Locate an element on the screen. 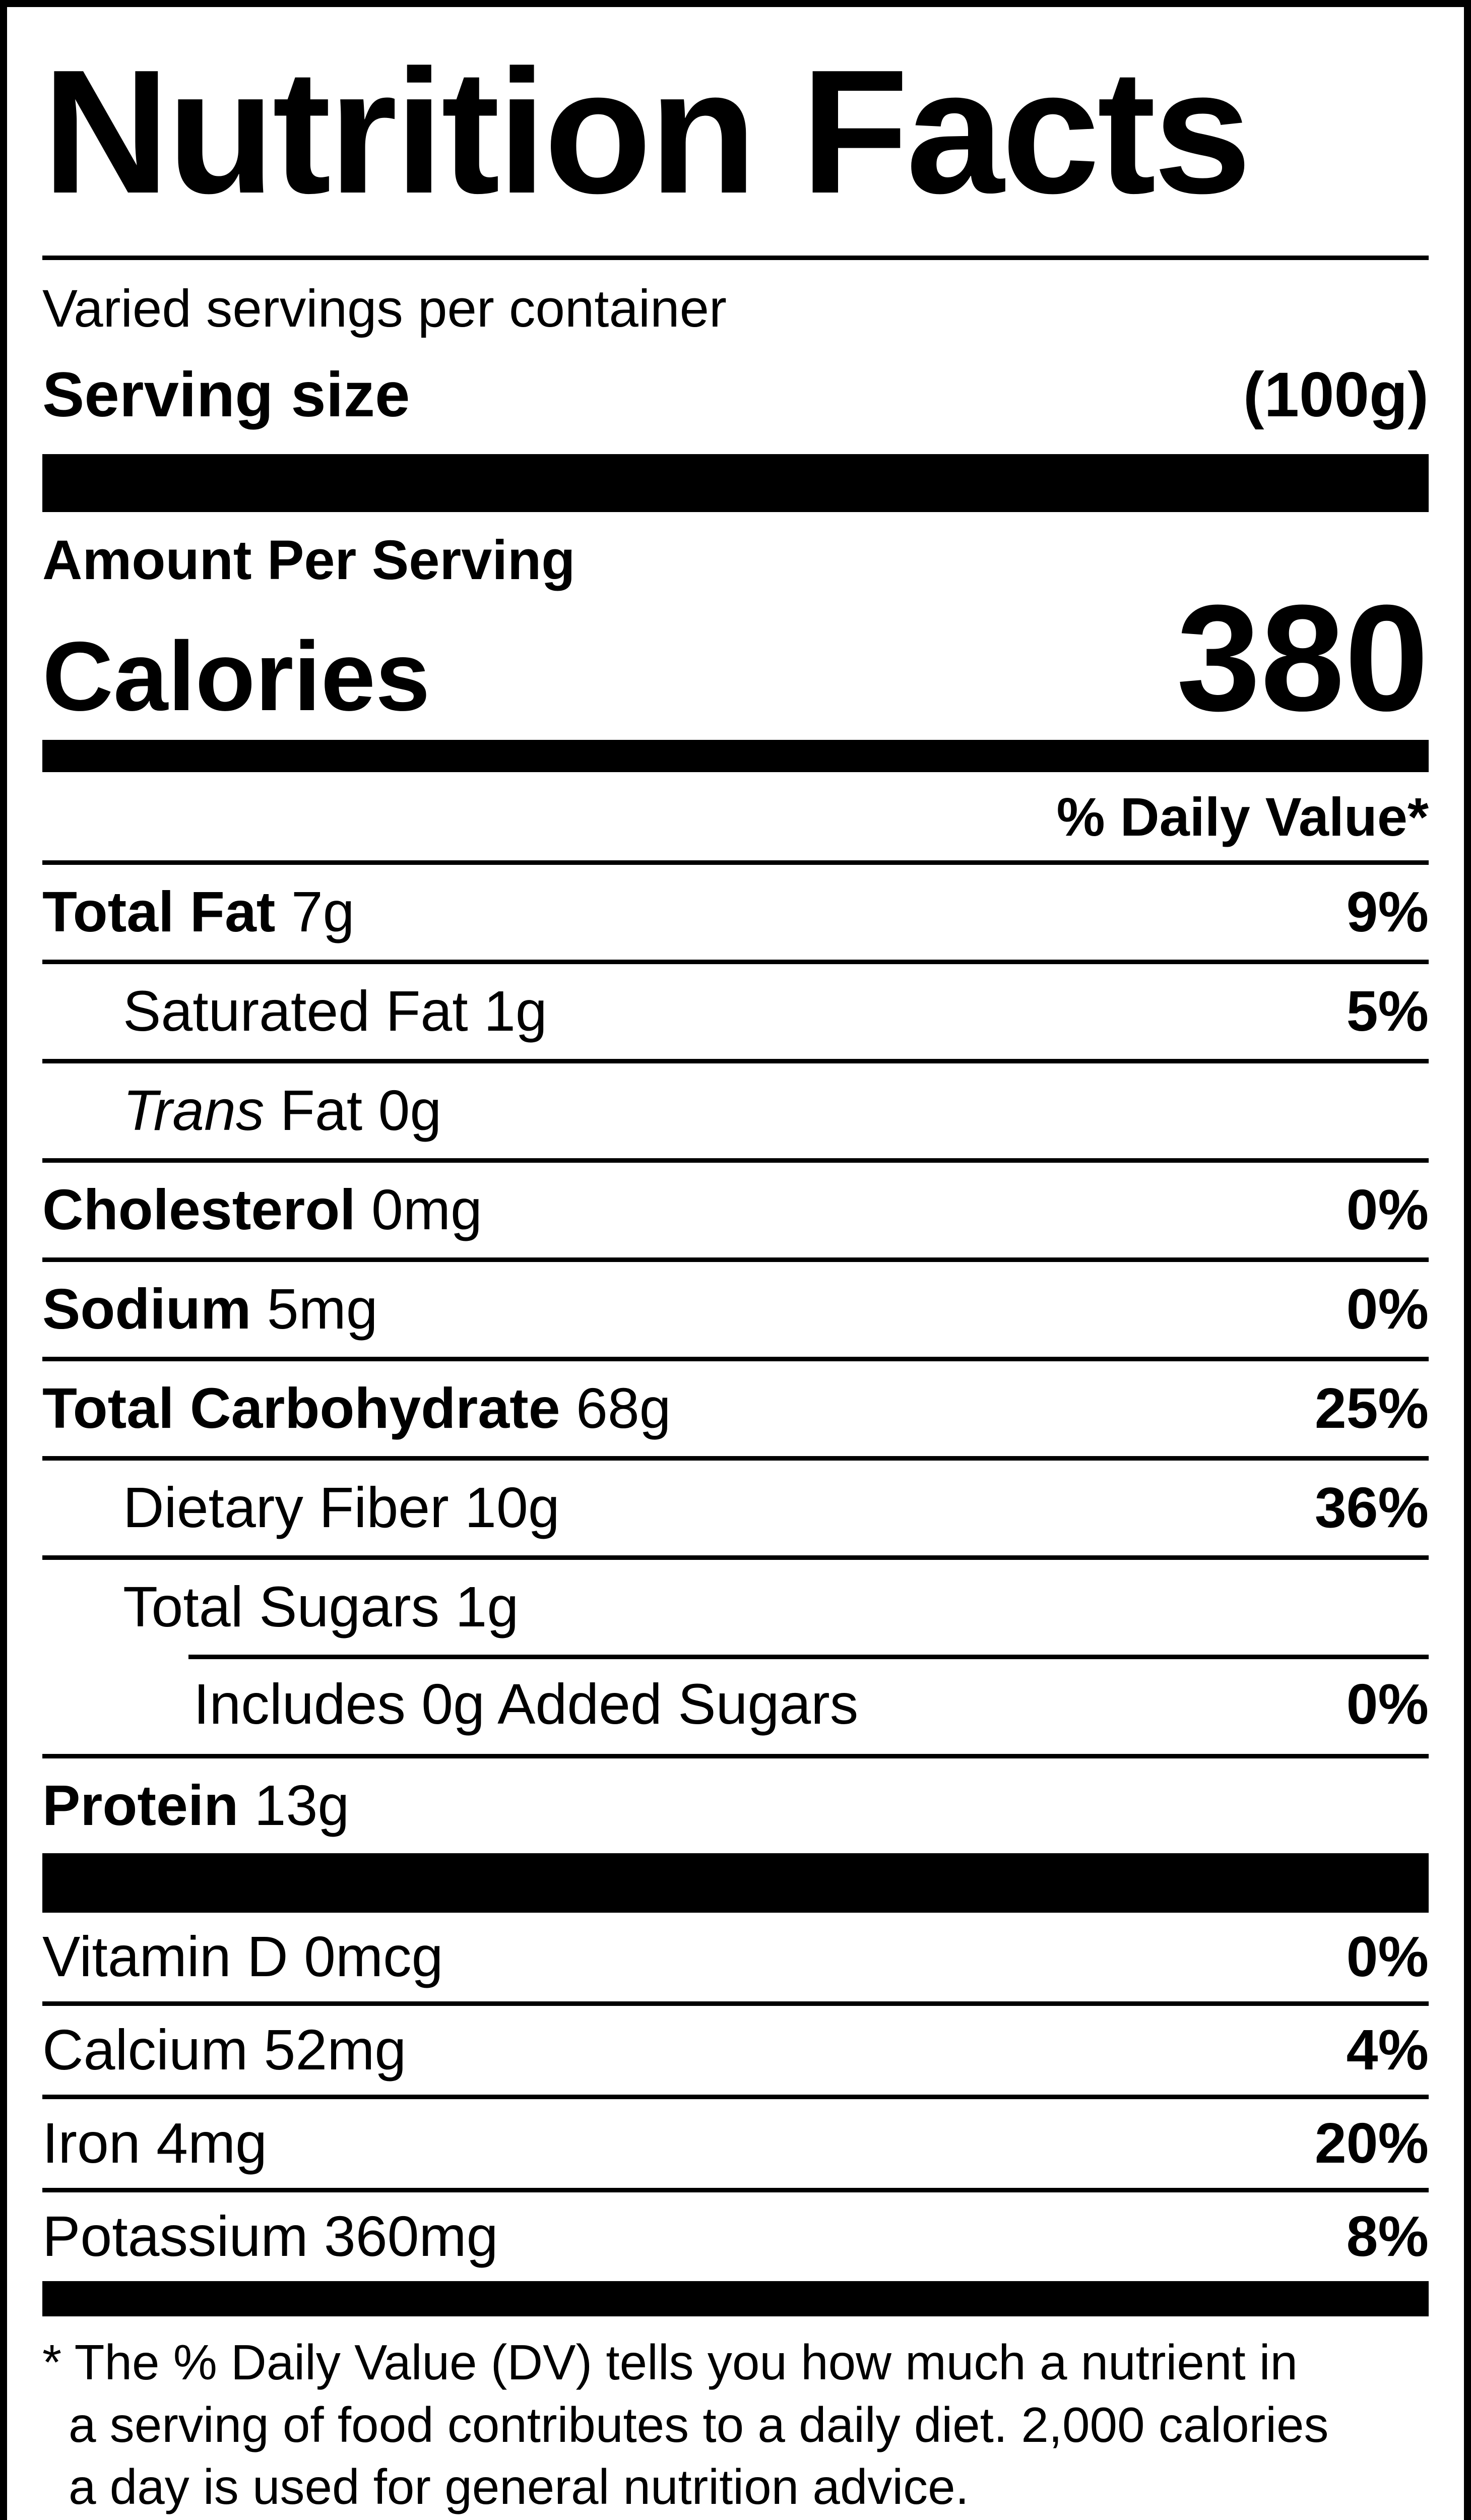  serving-size-row: Serving size (100g) is located at coordinates (735, 396).